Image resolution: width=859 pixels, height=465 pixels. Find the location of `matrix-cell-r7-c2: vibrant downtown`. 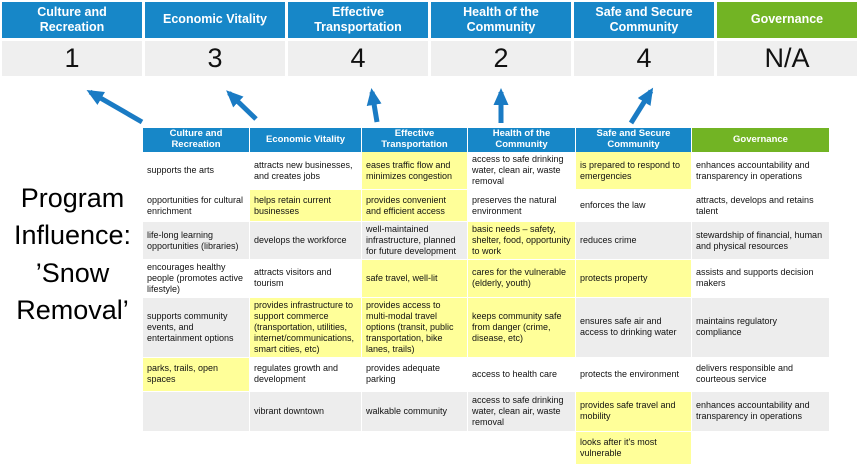

matrix-cell-r7-c2: vibrant downtown is located at coordinates (306, 411).